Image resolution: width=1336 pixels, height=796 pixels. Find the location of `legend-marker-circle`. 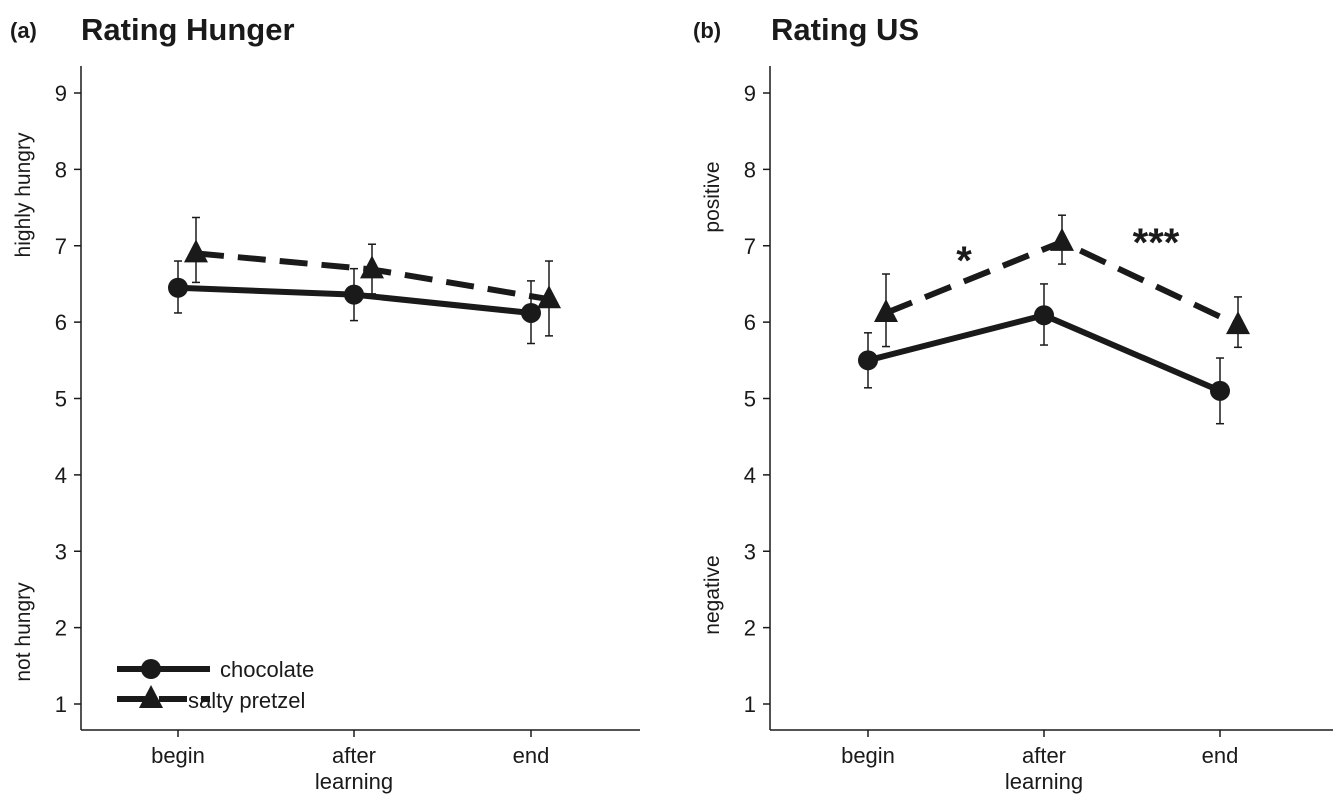

legend-marker-circle is located at coordinates (151, 669).